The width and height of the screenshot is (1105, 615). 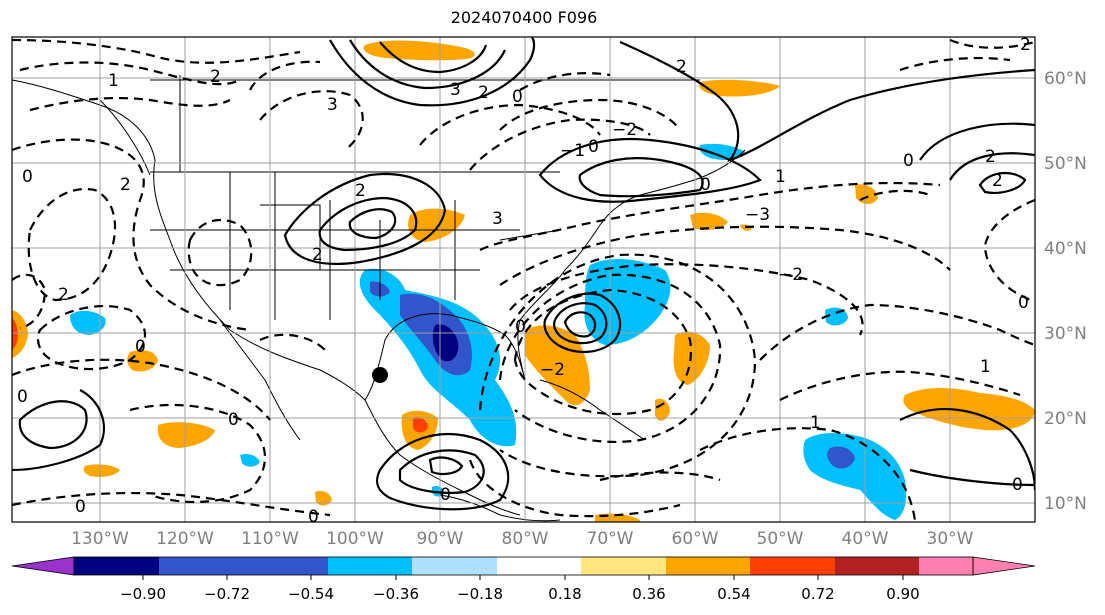 What do you see at coordinates (1065, 419) in the screenshot?
I see `lat-label: 20°N` at bounding box center [1065, 419].